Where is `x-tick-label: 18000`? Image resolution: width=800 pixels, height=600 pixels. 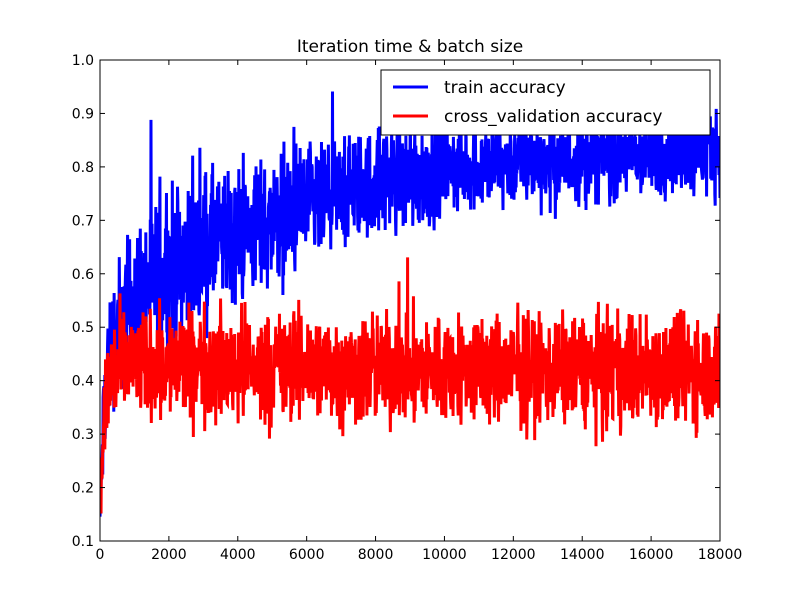 x-tick-label: 18000 is located at coordinates (720, 555).